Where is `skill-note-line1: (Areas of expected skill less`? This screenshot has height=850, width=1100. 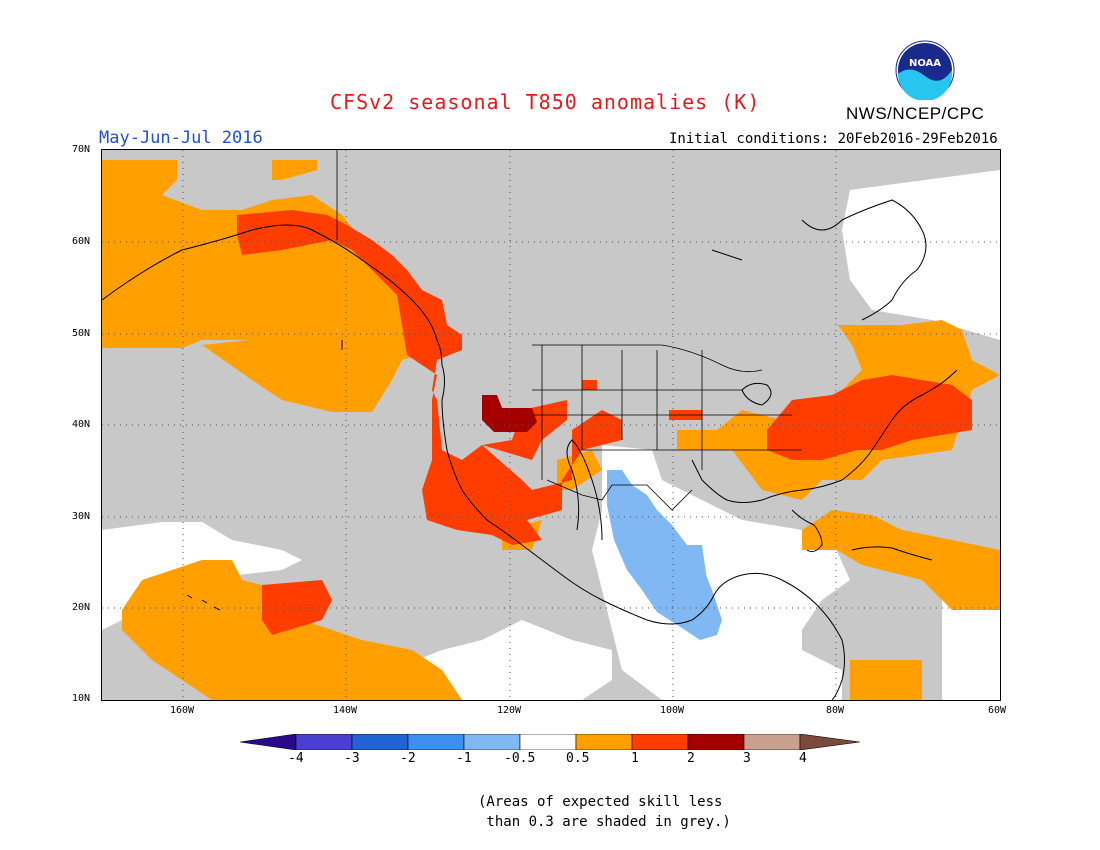
skill-note-line1: (Areas of expected skill less is located at coordinates (600, 802).